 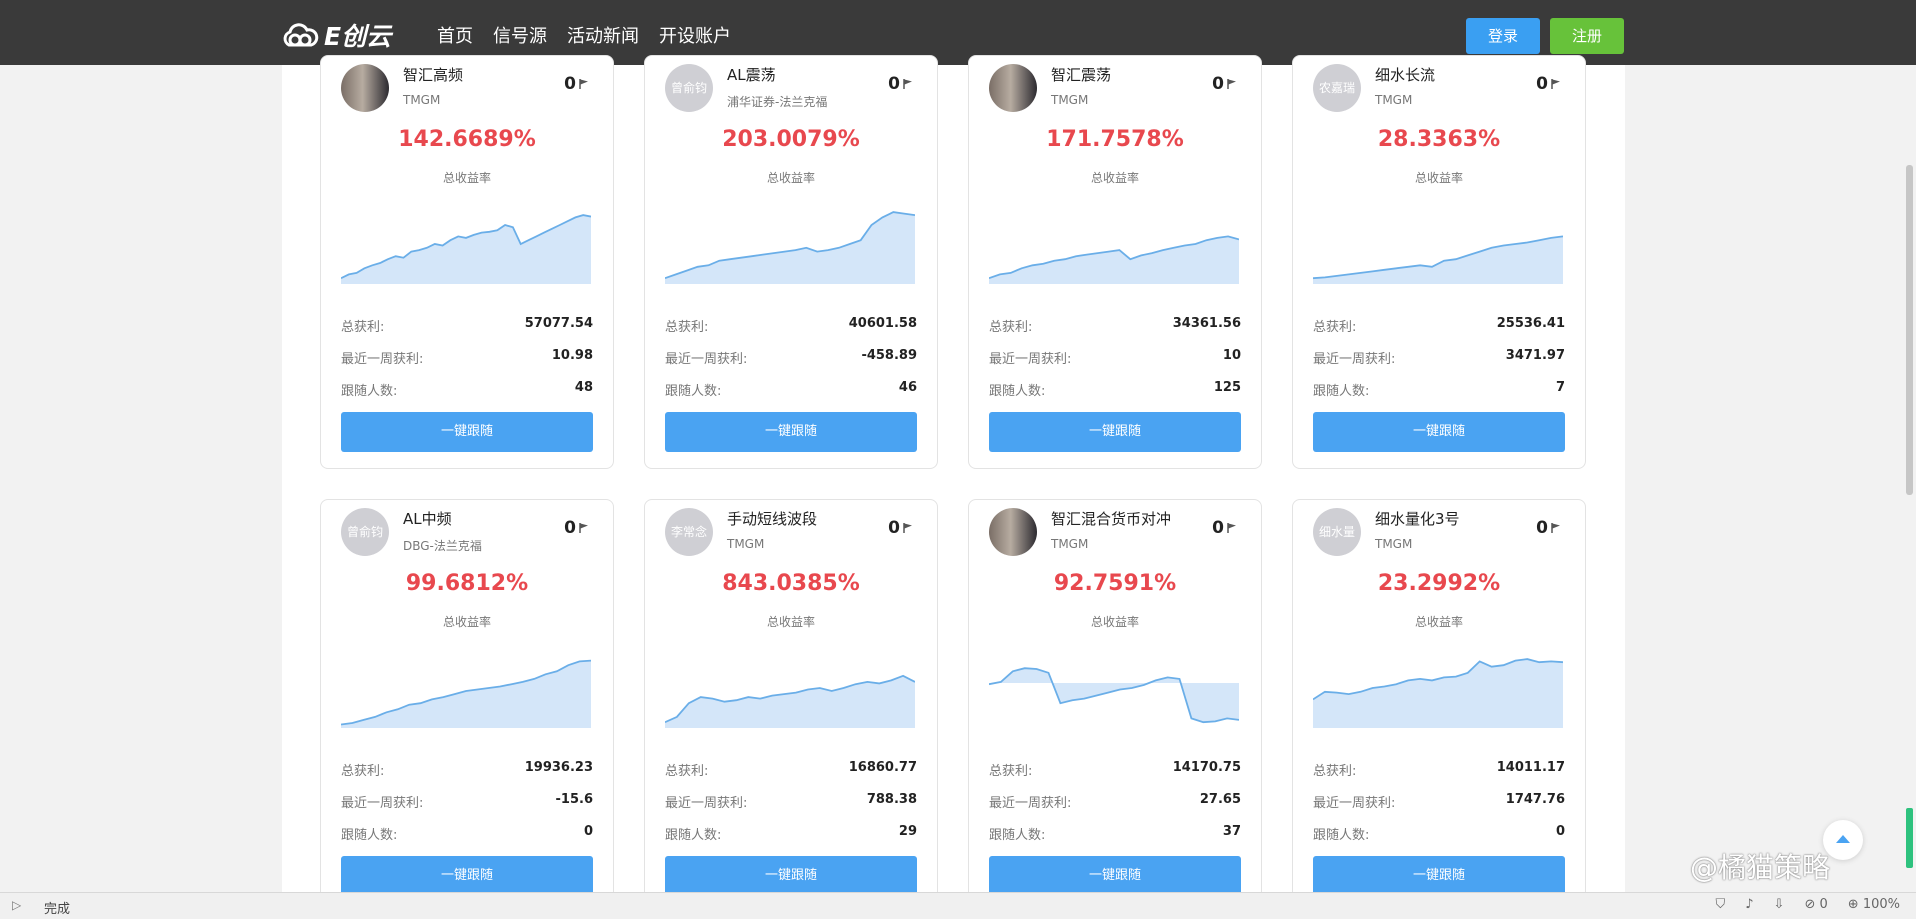 What do you see at coordinates (1530, 323) in the screenshot?
I see `total-profit-value: 25536.41` at bounding box center [1530, 323].